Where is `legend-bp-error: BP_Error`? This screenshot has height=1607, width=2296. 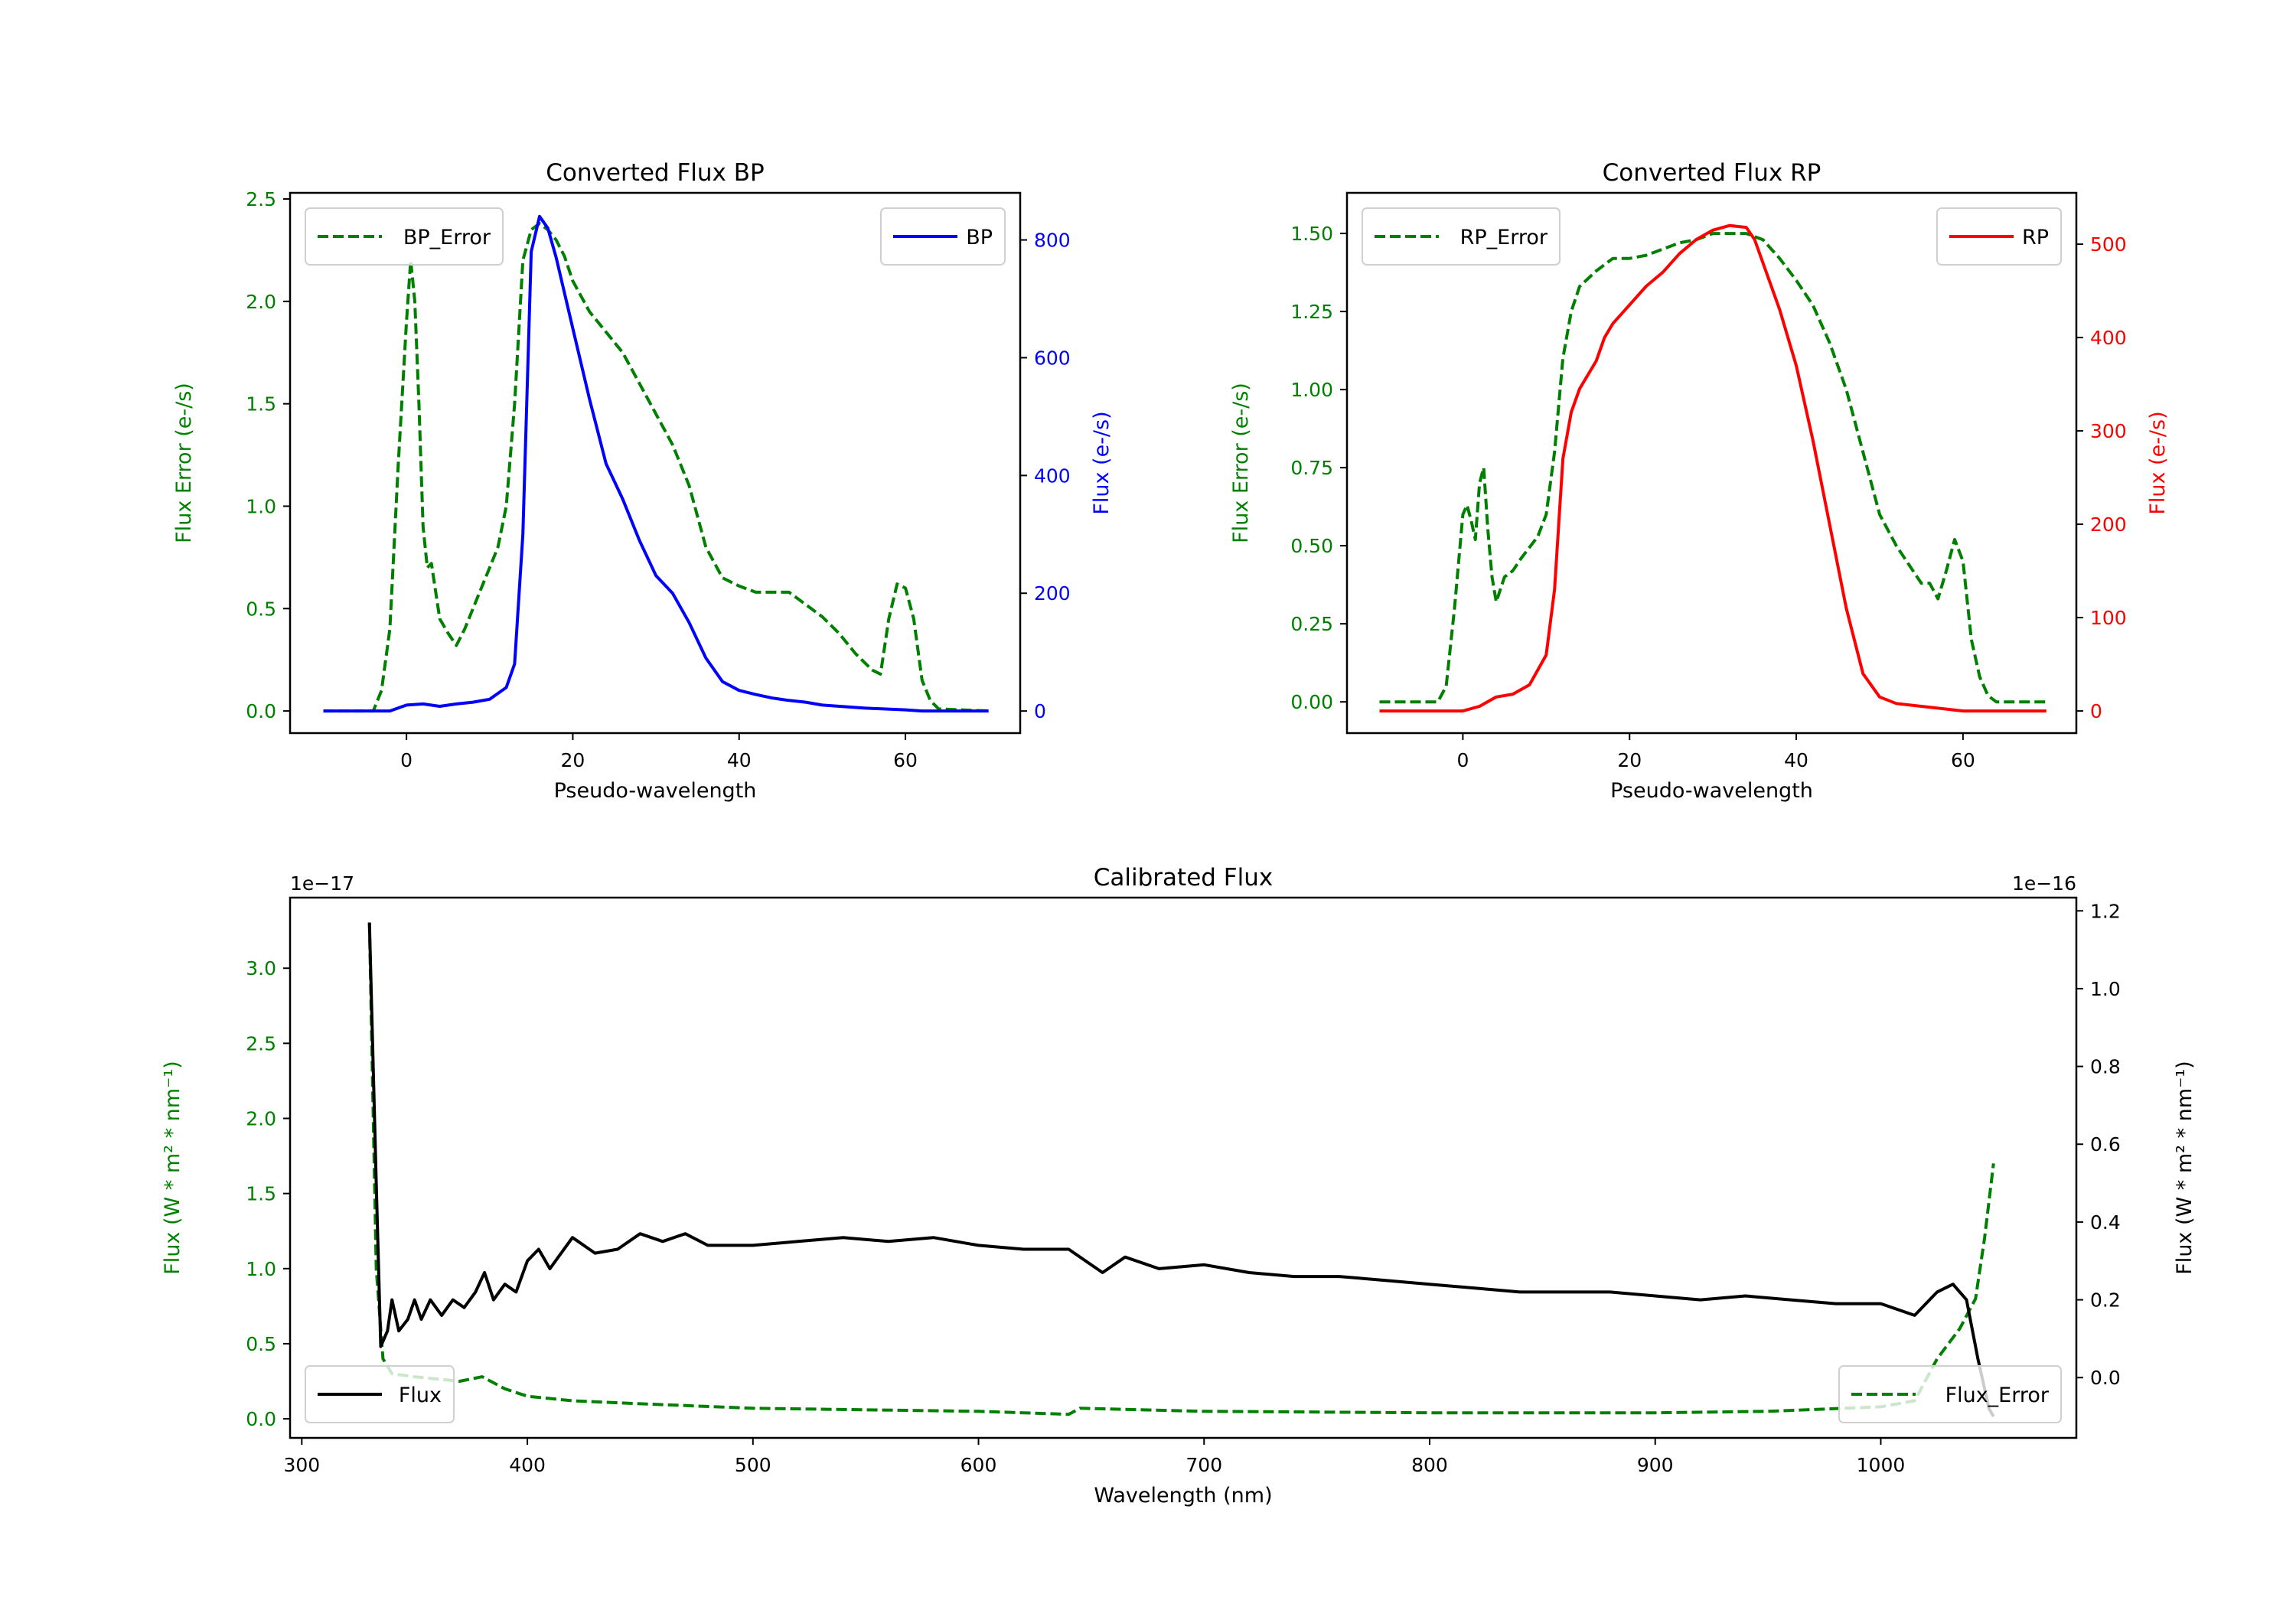
legend-bp-error: BP_Error is located at coordinates (404, 237).